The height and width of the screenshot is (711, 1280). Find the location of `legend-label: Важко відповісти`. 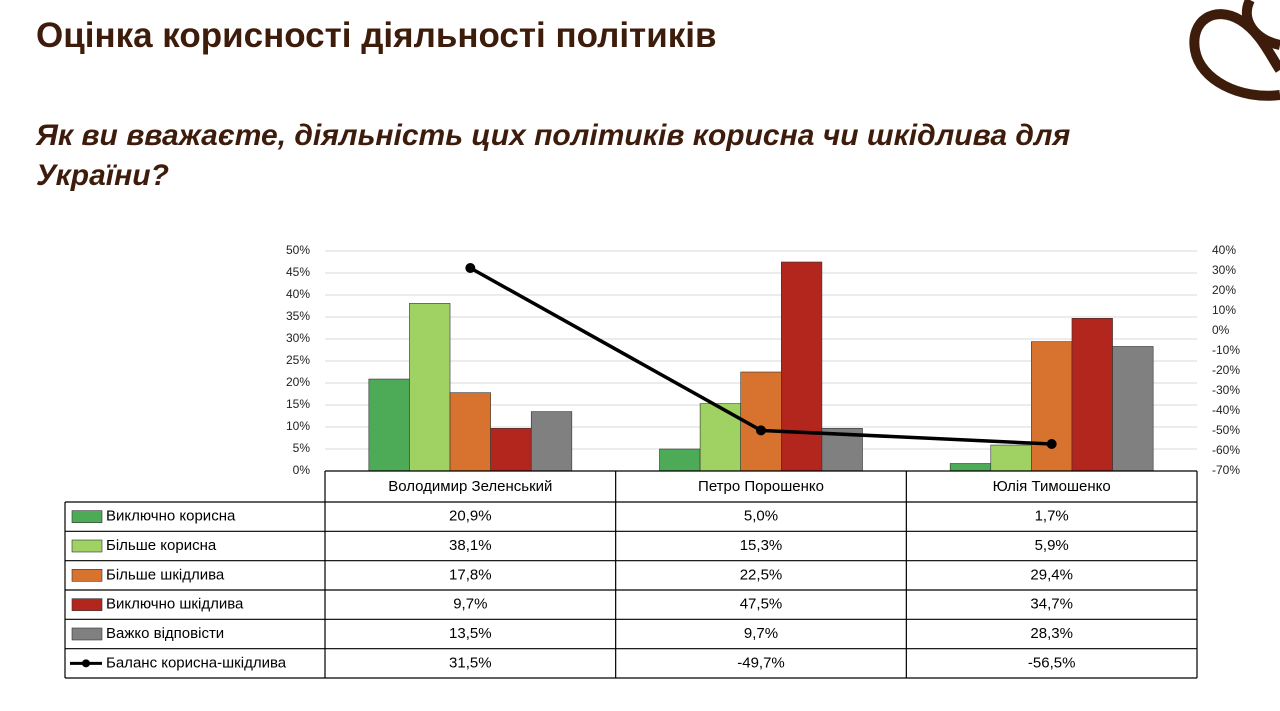

legend-label: Важко відповісти is located at coordinates (165, 633).